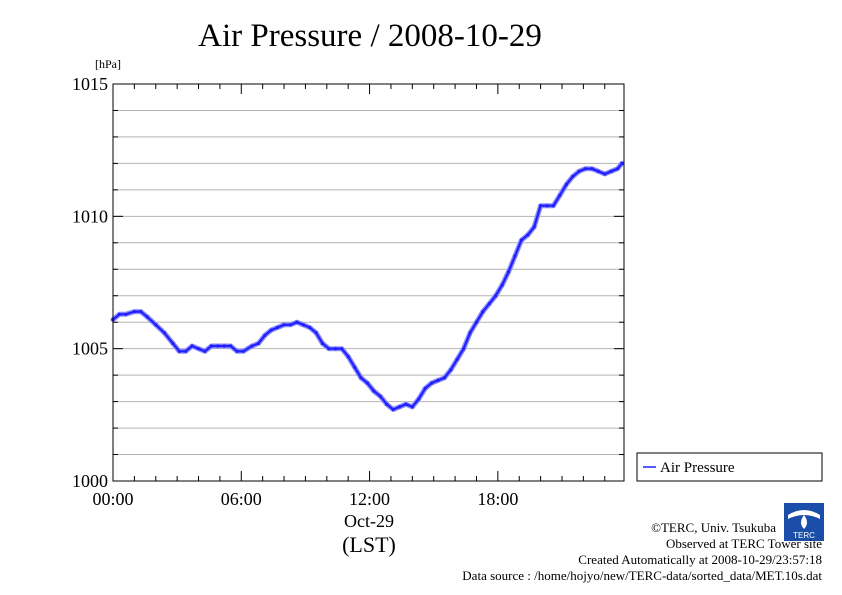 This screenshot has width=842, height=595. What do you see at coordinates (497, 499) in the screenshot?
I see `x-tick-label: 18:00` at bounding box center [497, 499].